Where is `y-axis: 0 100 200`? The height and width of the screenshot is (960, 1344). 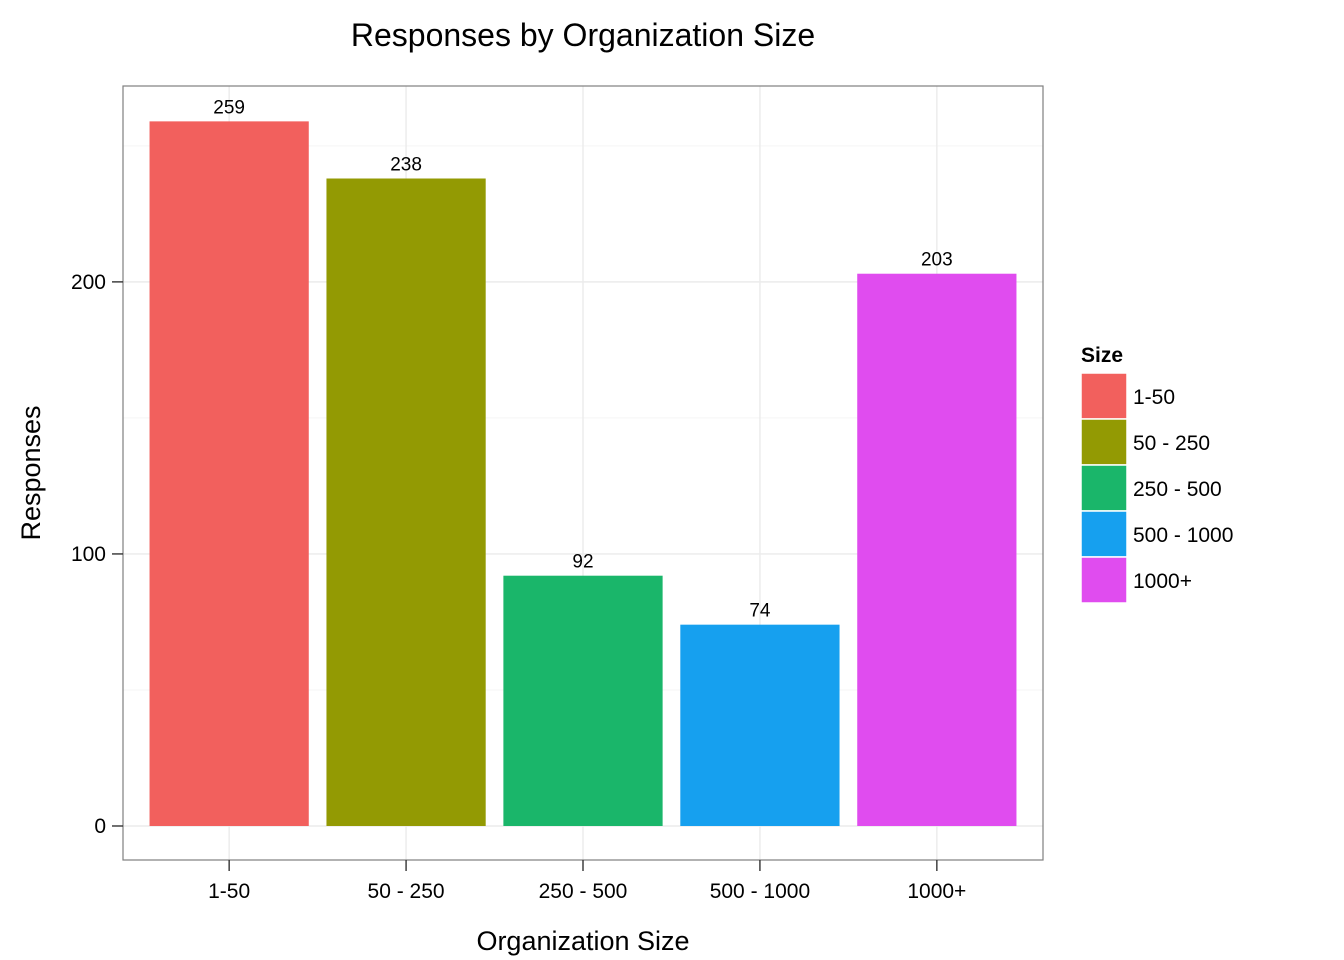 y-axis: 0 100 200 is located at coordinates (97, 554).